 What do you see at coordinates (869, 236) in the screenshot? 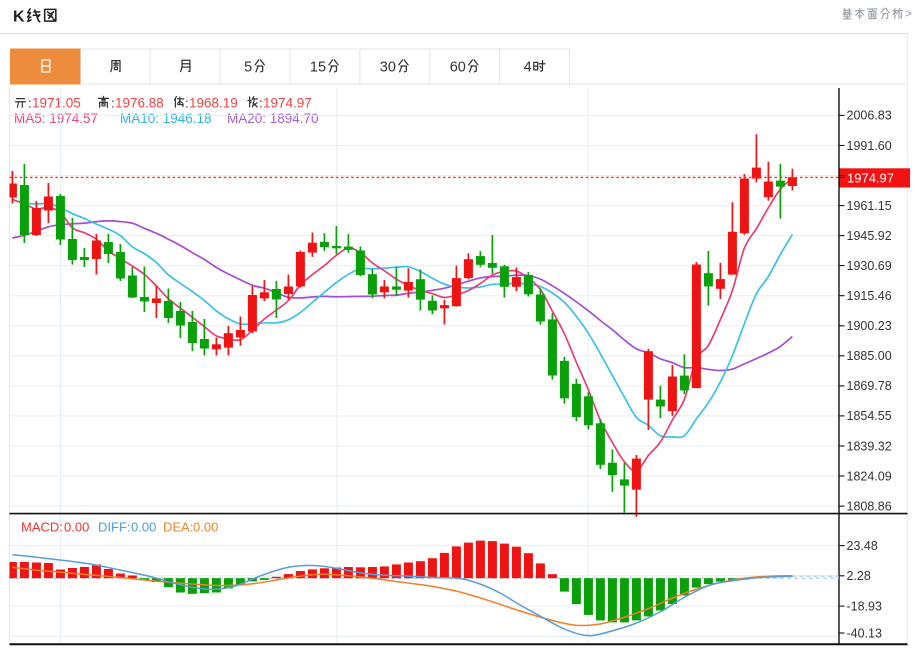
I see `svg-text: 1945.92` at bounding box center [869, 236].